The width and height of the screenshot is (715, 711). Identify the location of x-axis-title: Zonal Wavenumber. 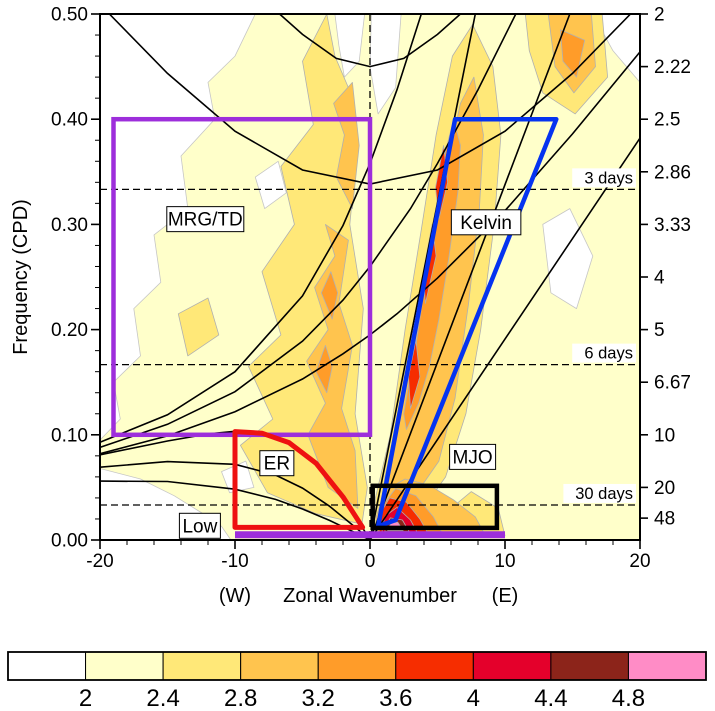
(370, 596).